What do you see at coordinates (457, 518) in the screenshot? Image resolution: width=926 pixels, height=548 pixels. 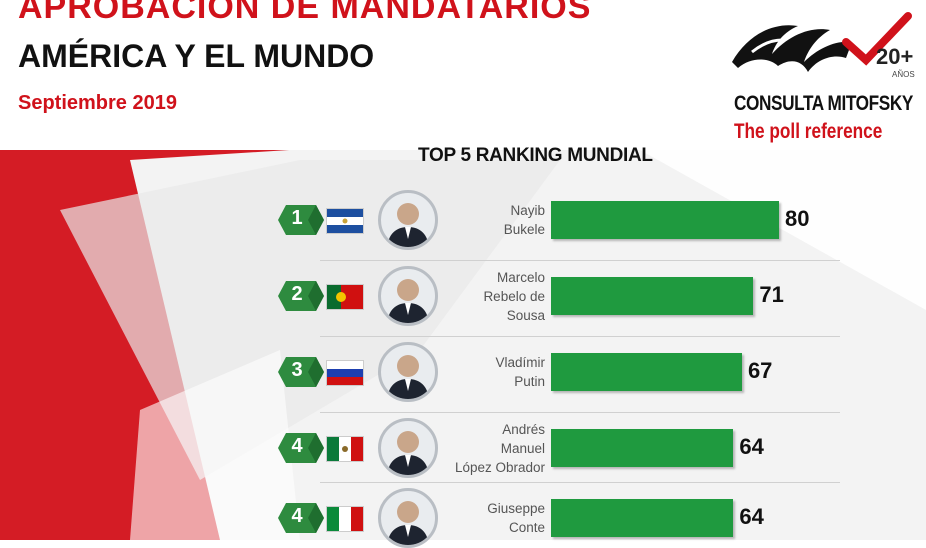 I see `leader-name: Giuseppe Conte` at bounding box center [457, 518].